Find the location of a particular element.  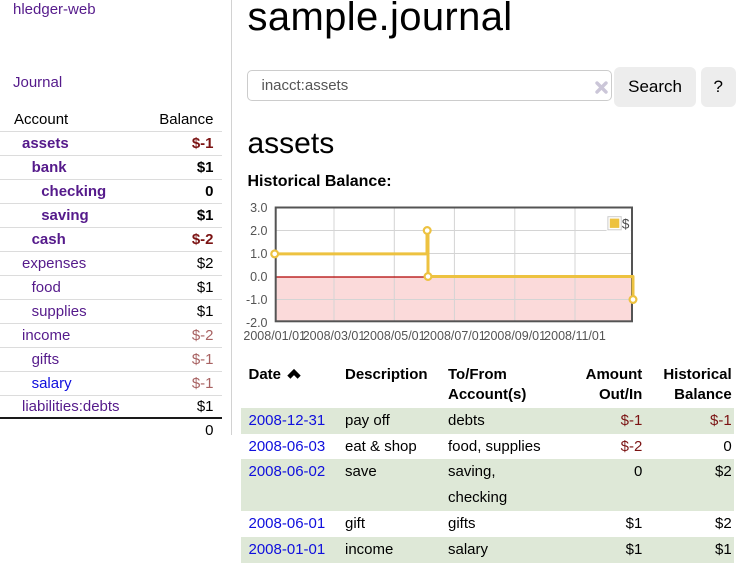

svg-text: 2008/09/01 is located at coordinates (514, 336).